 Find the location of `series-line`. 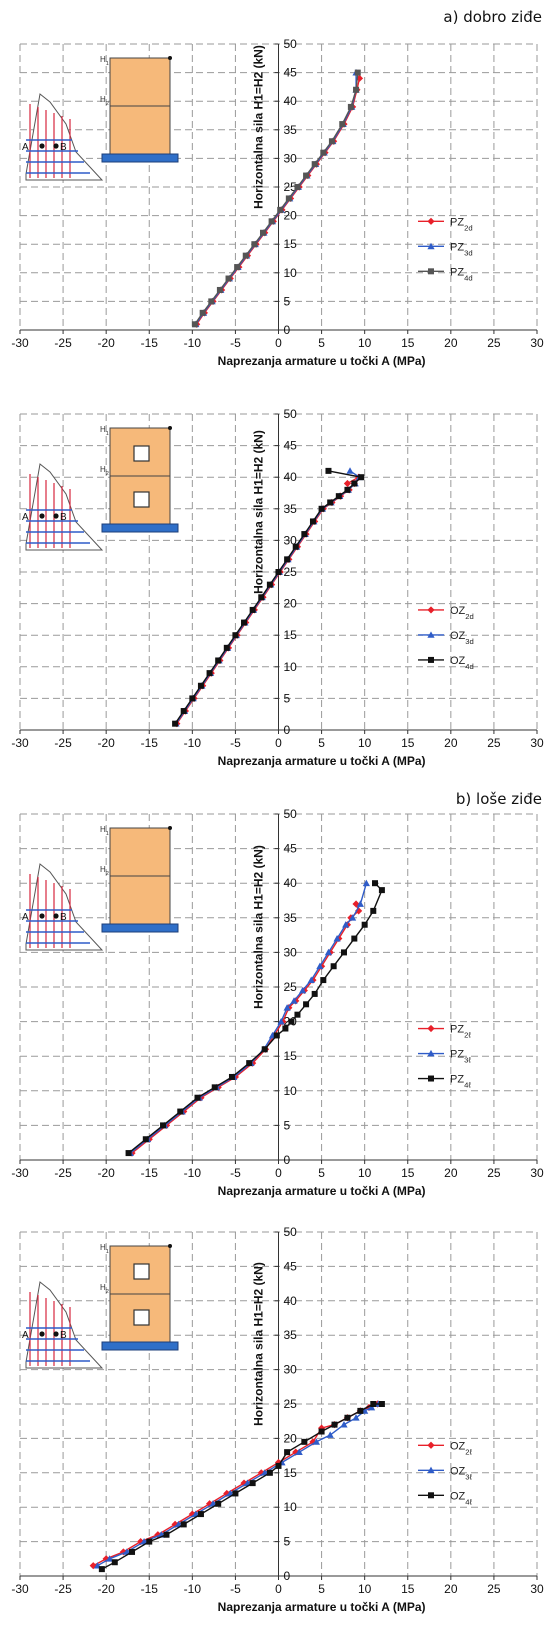

series-line is located at coordinates (276, 198).